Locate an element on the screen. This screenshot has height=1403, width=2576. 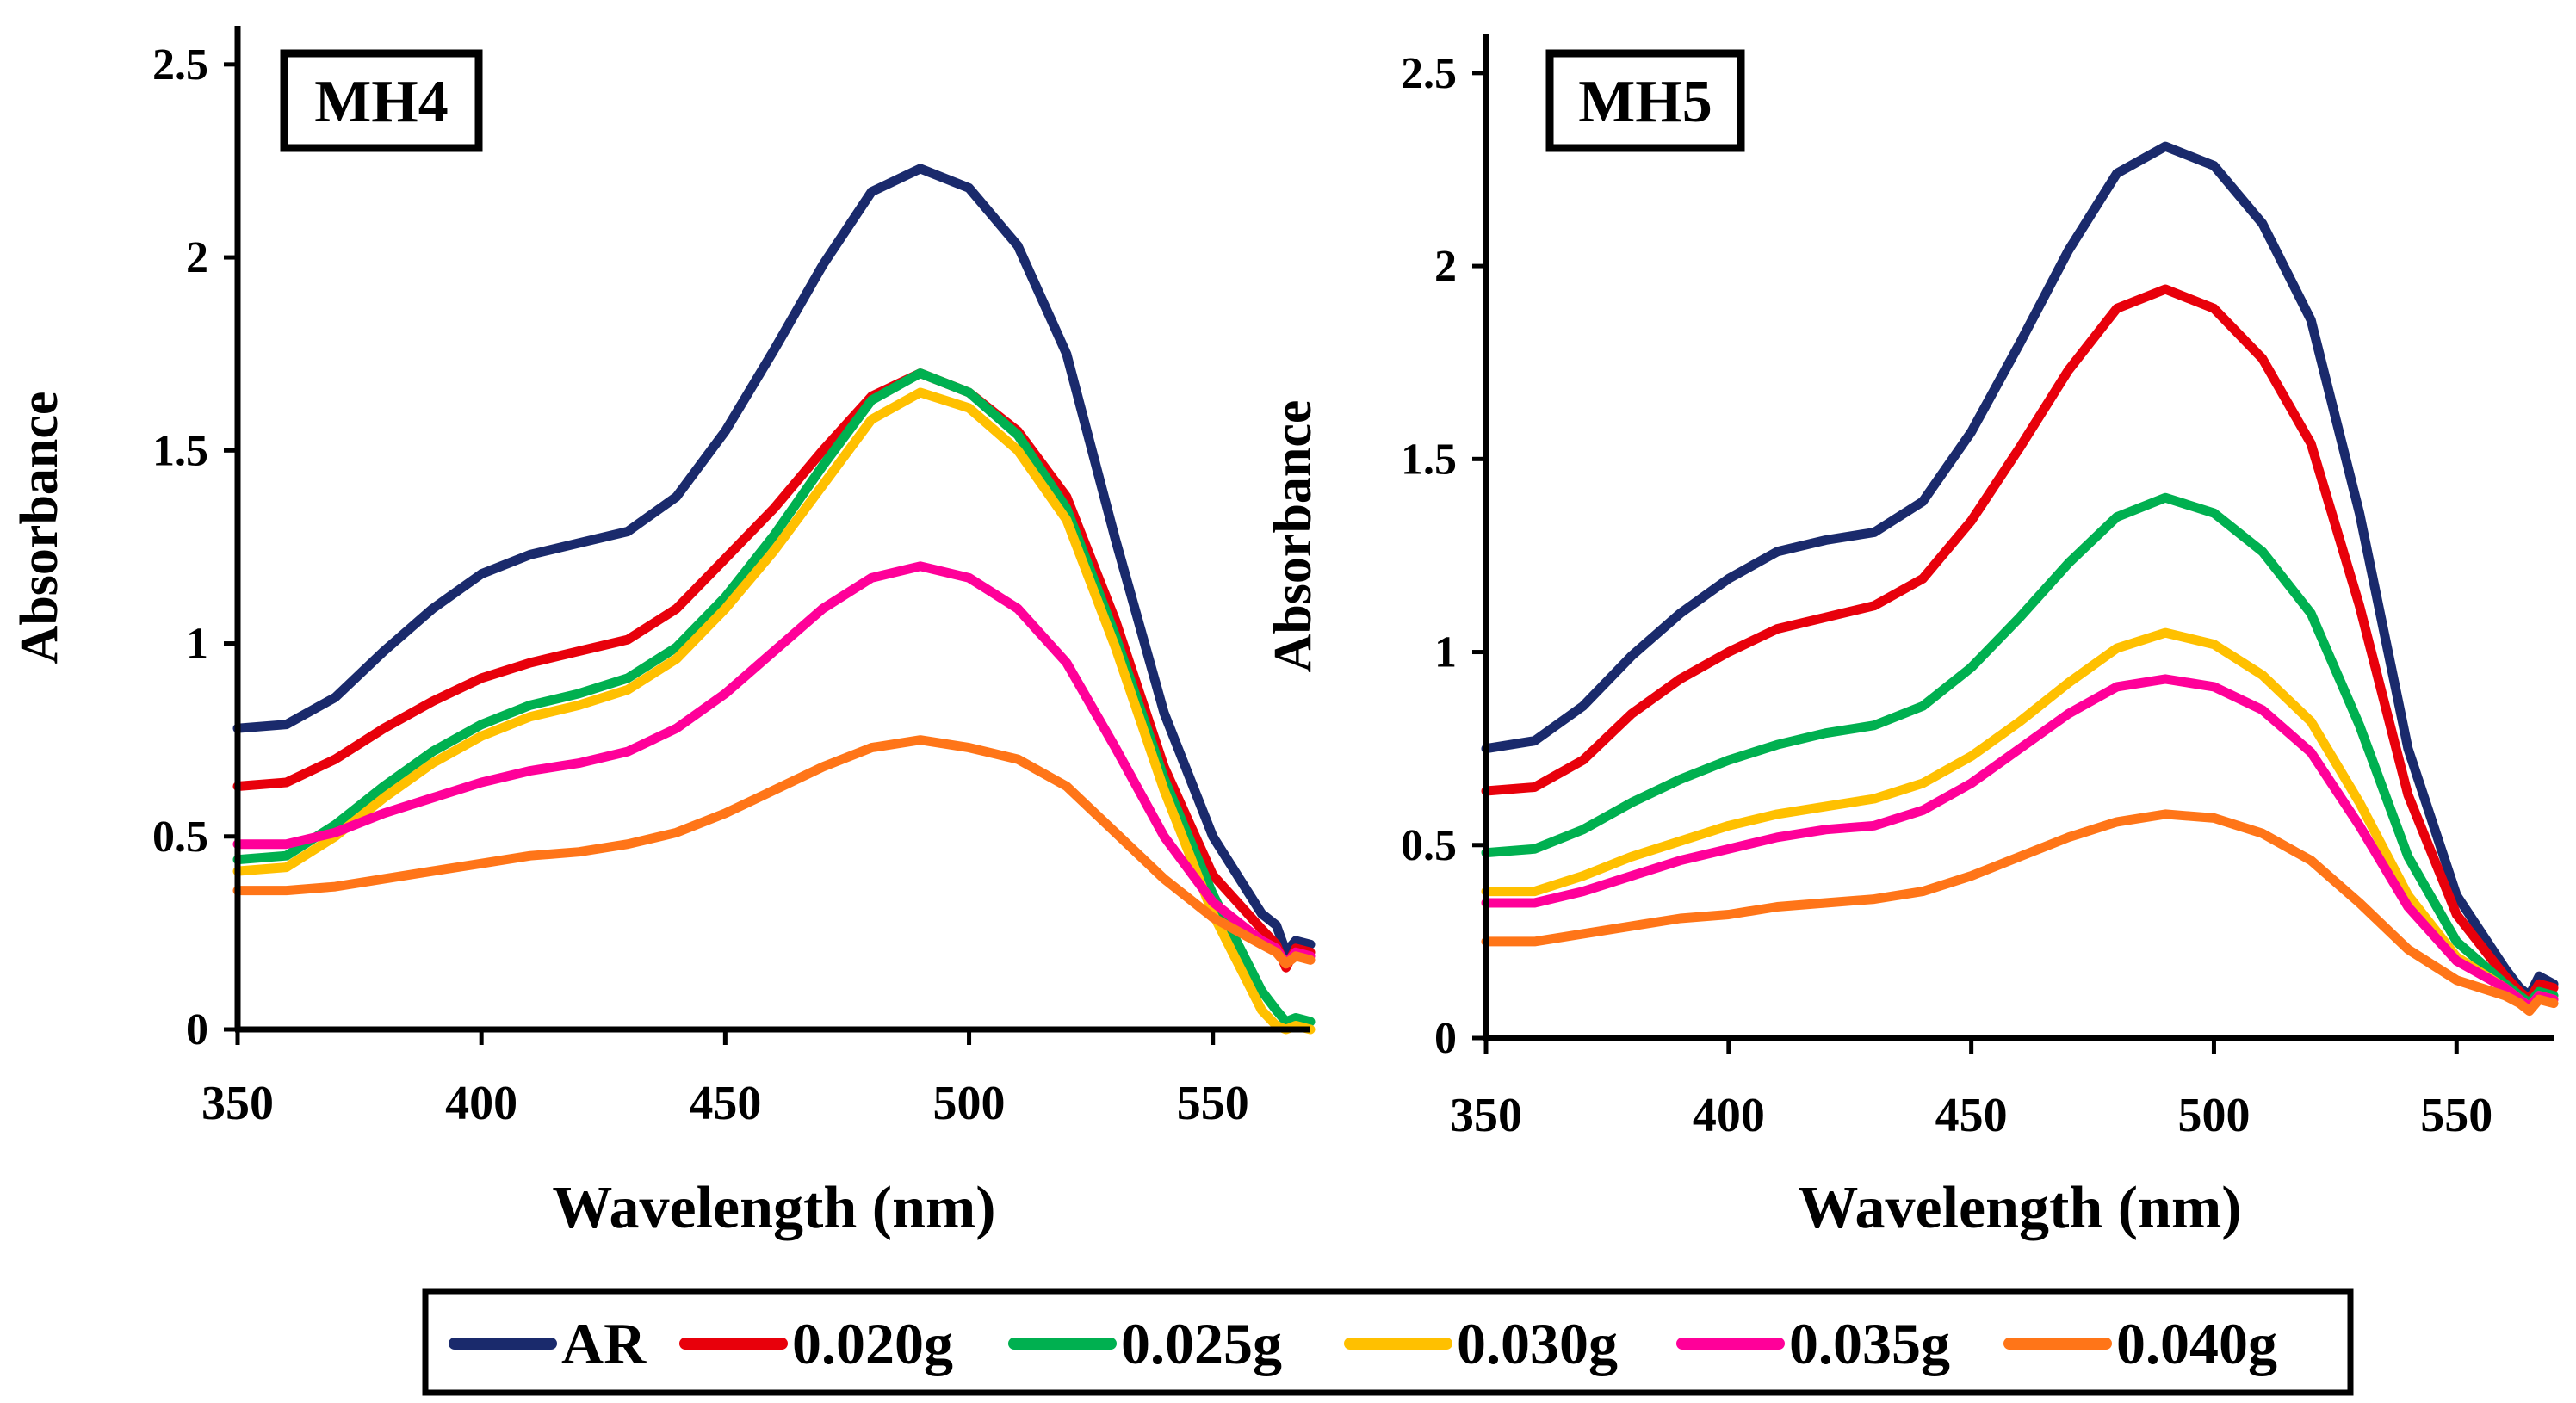
legend-entry-0-035g: 0.035g is located at coordinates (1813, 1343).